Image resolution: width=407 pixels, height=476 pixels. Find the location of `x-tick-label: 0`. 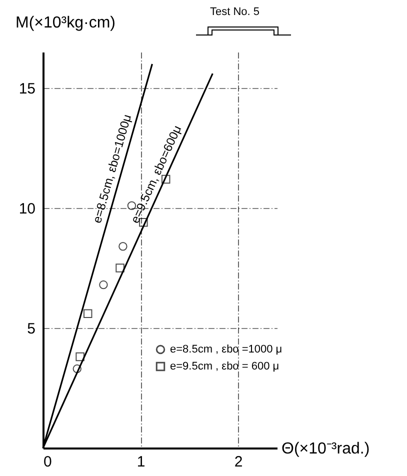

x-tick-label: 0 is located at coordinates (48, 462).